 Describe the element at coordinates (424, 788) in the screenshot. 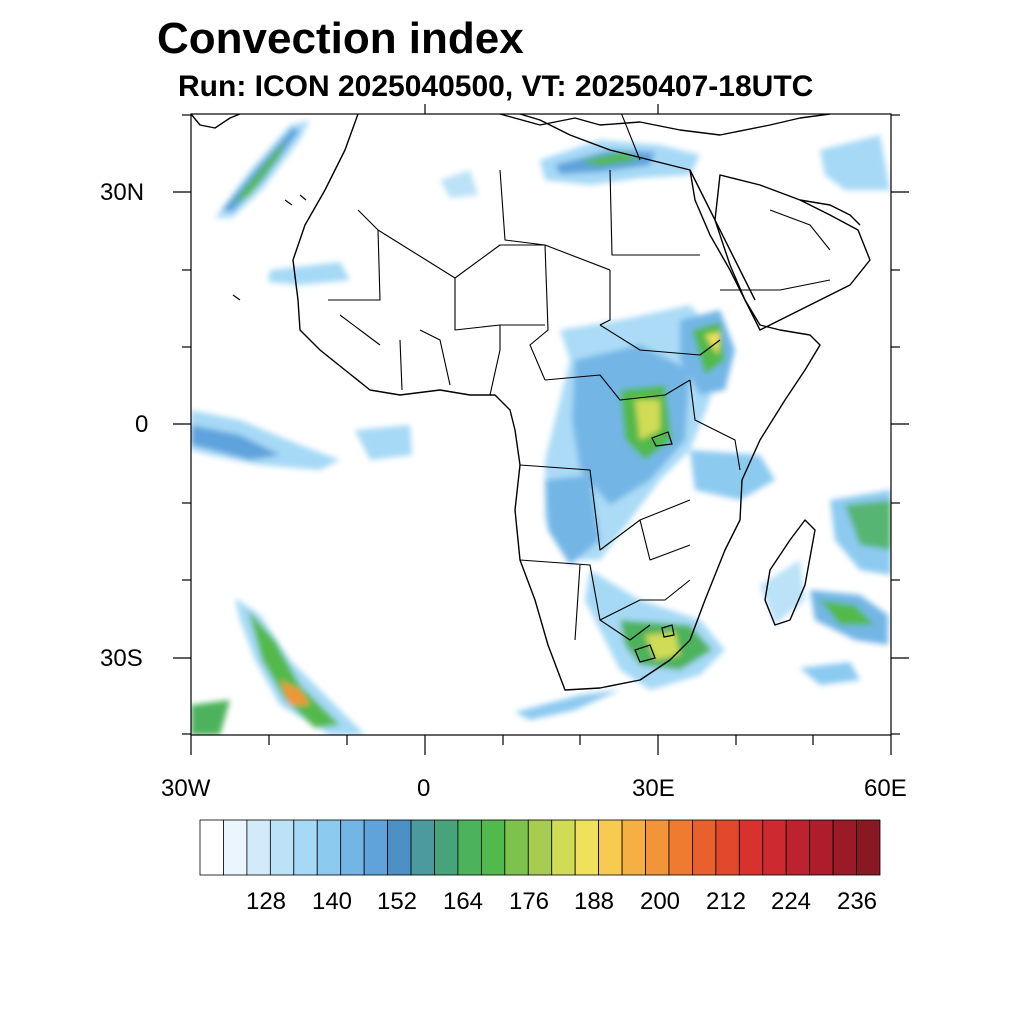

I see `lon-label-0: 0` at that location.